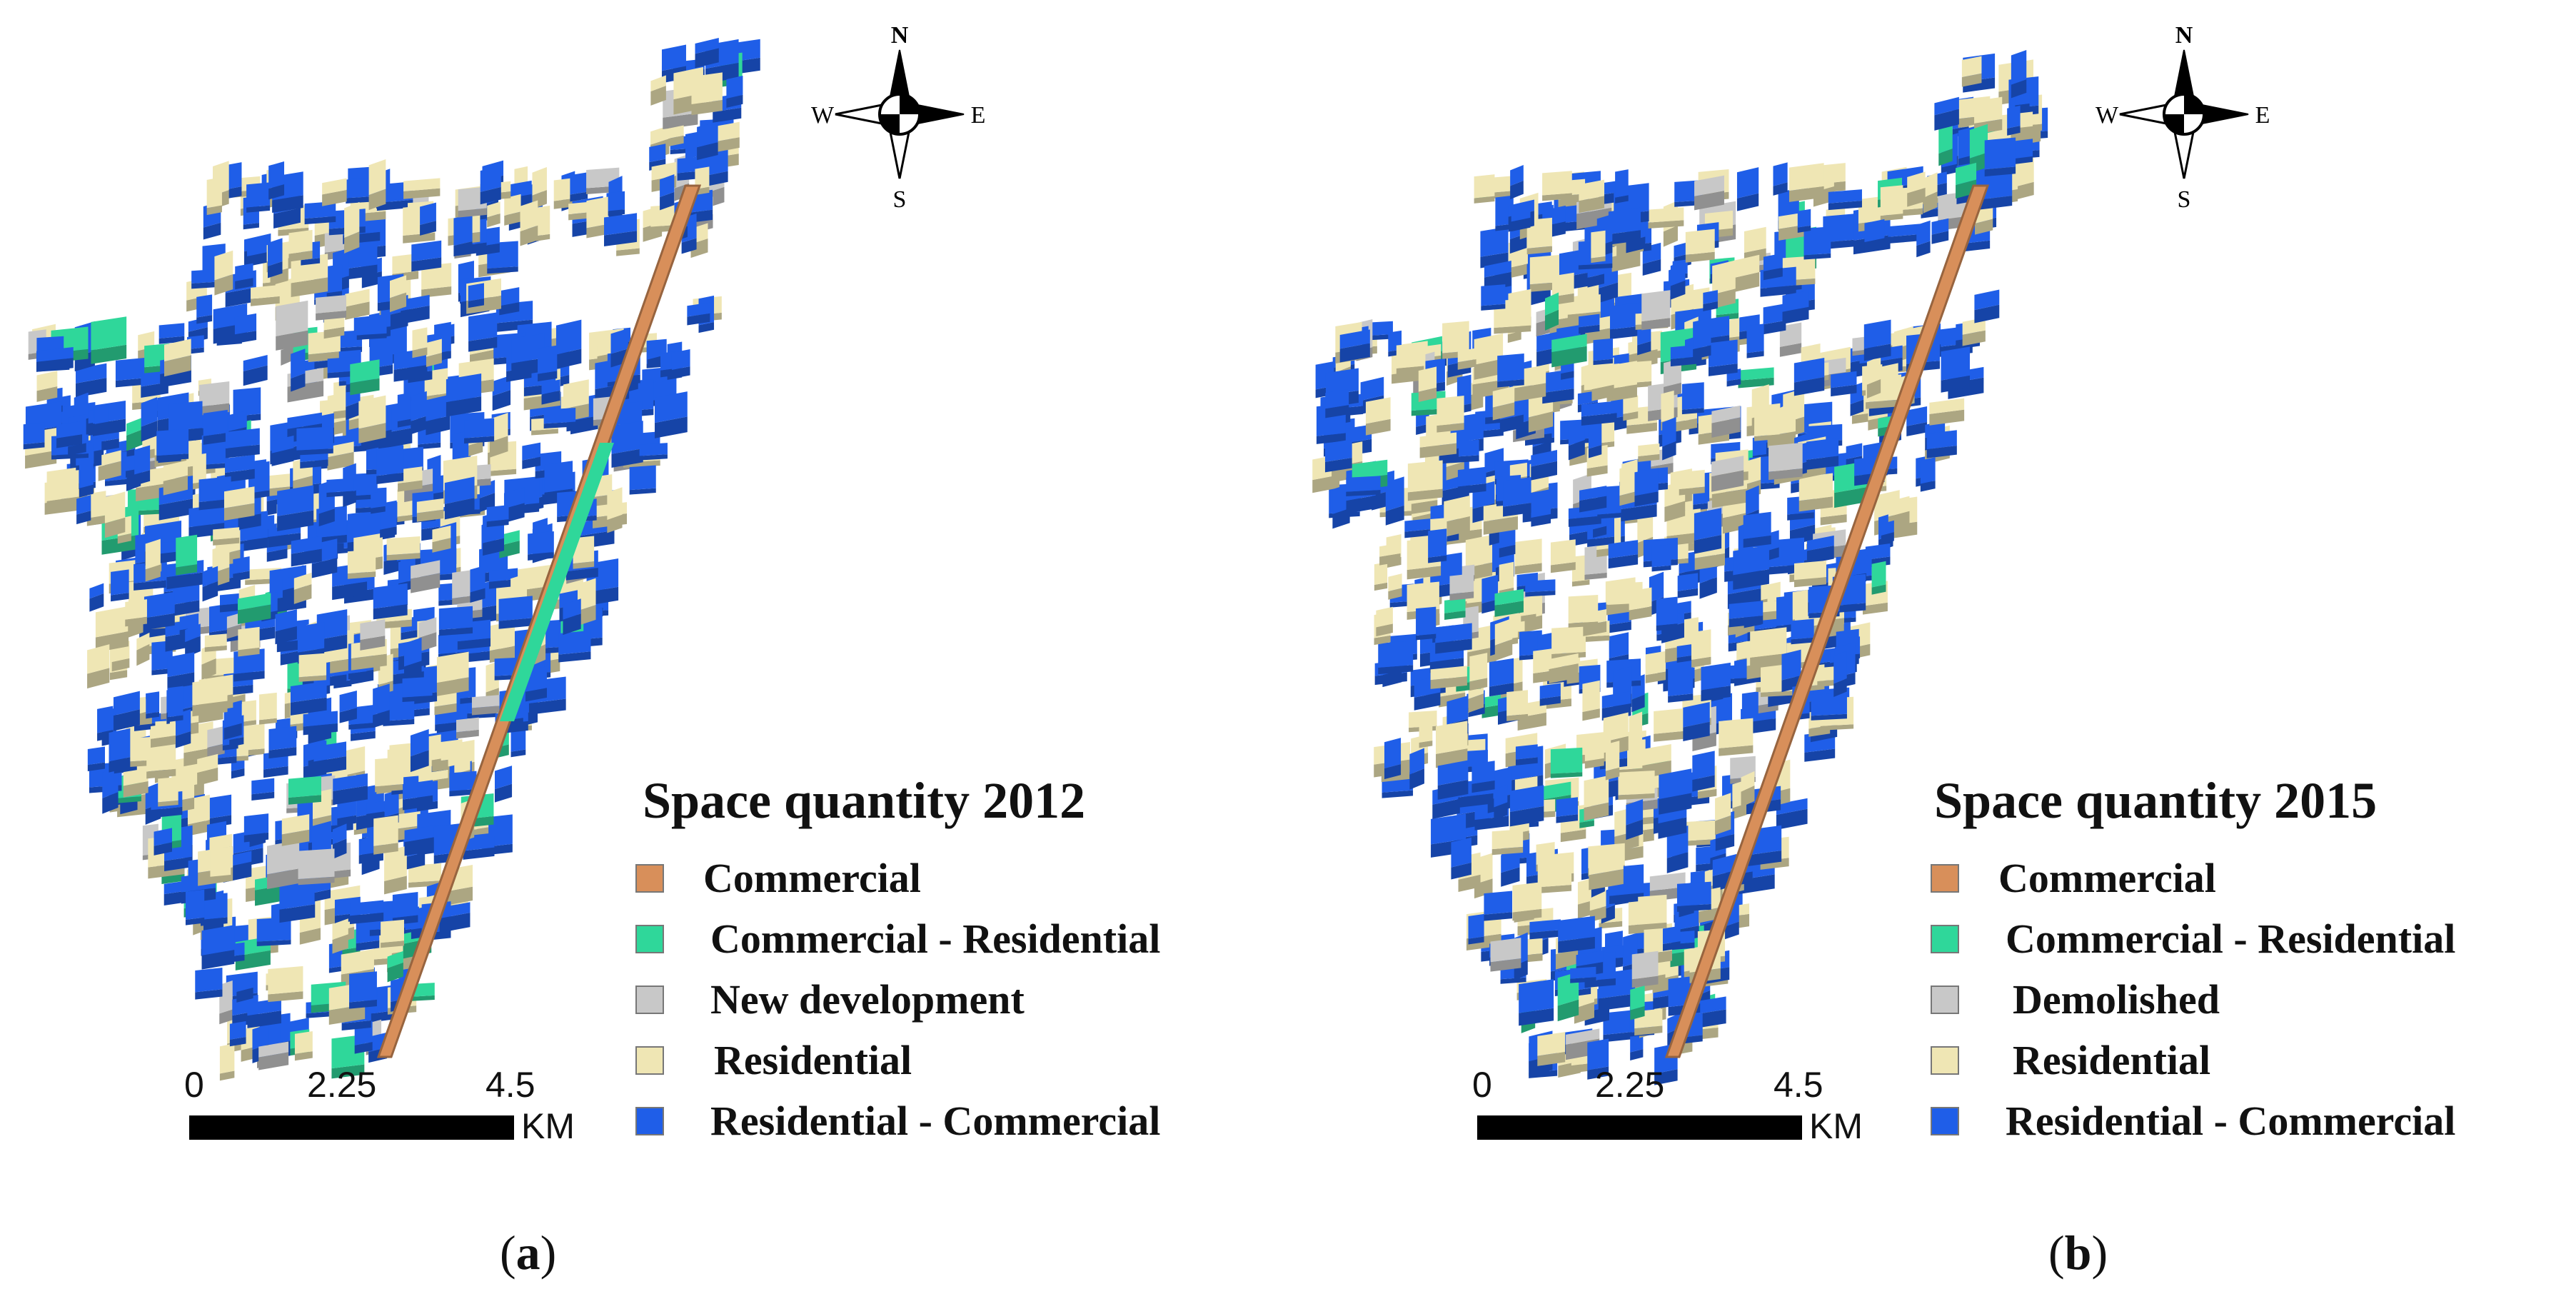  What do you see at coordinates (2078, 1252) in the screenshot?
I see `panel-caption-b: (b)` at bounding box center [2078, 1252].